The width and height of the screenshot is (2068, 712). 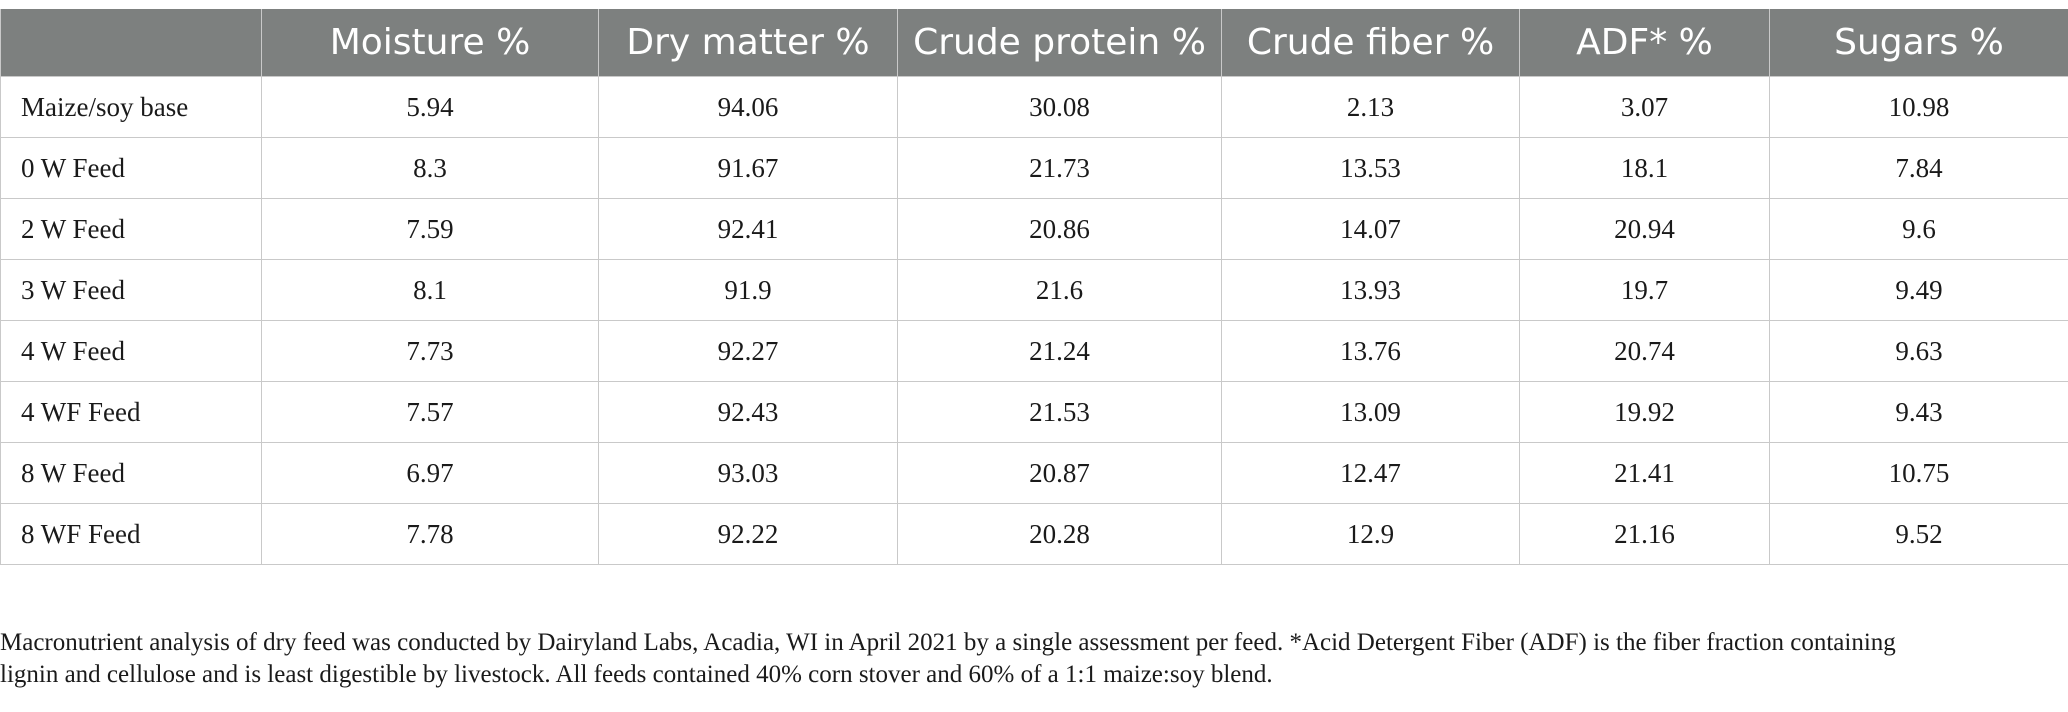 What do you see at coordinates (1644, 290) in the screenshot?
I see `cell-adf: 19.7` at bounding box center [1644, 290].